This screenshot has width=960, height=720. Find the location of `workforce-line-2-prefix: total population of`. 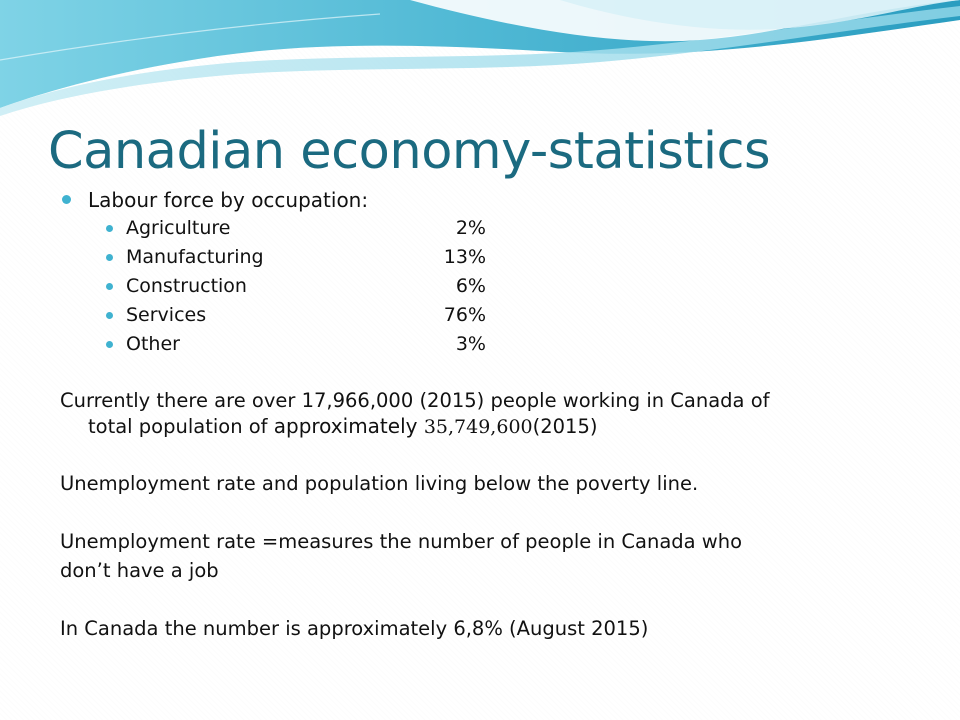

workforce-line-2-prefix: total population of is located at coordinates (181, 426).